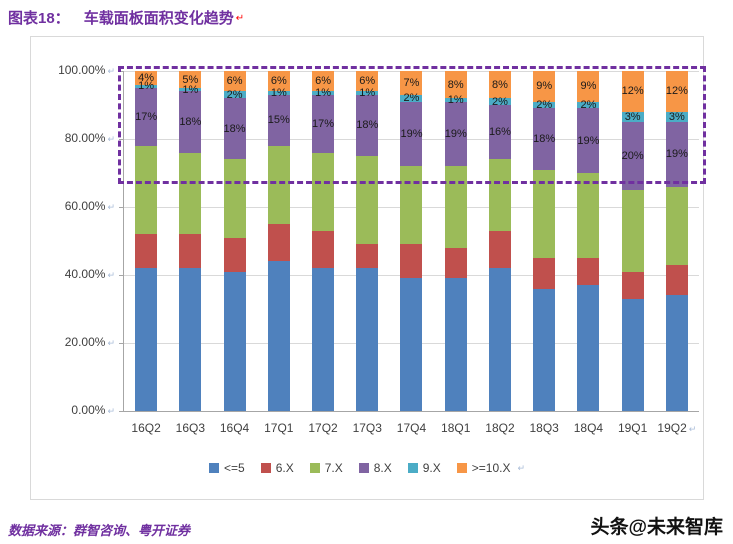 Image resolution: width=733 pixels, height=544 pixels. I want to click on bar-column: 19% 2% 9% 18Q4, so click(588, 253).